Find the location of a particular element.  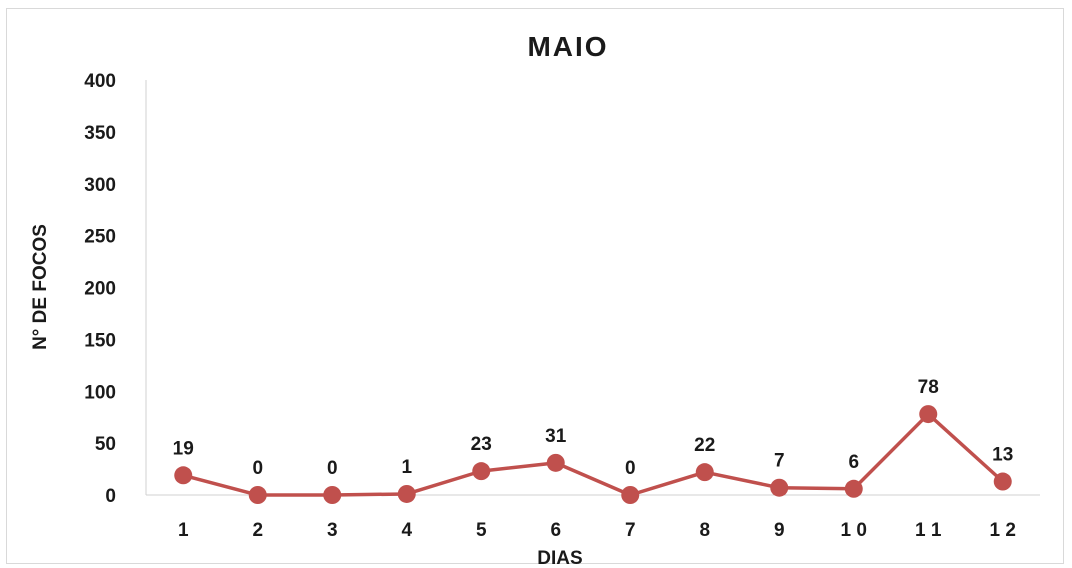

data-label: 23 is located at coordinates (481, 444).